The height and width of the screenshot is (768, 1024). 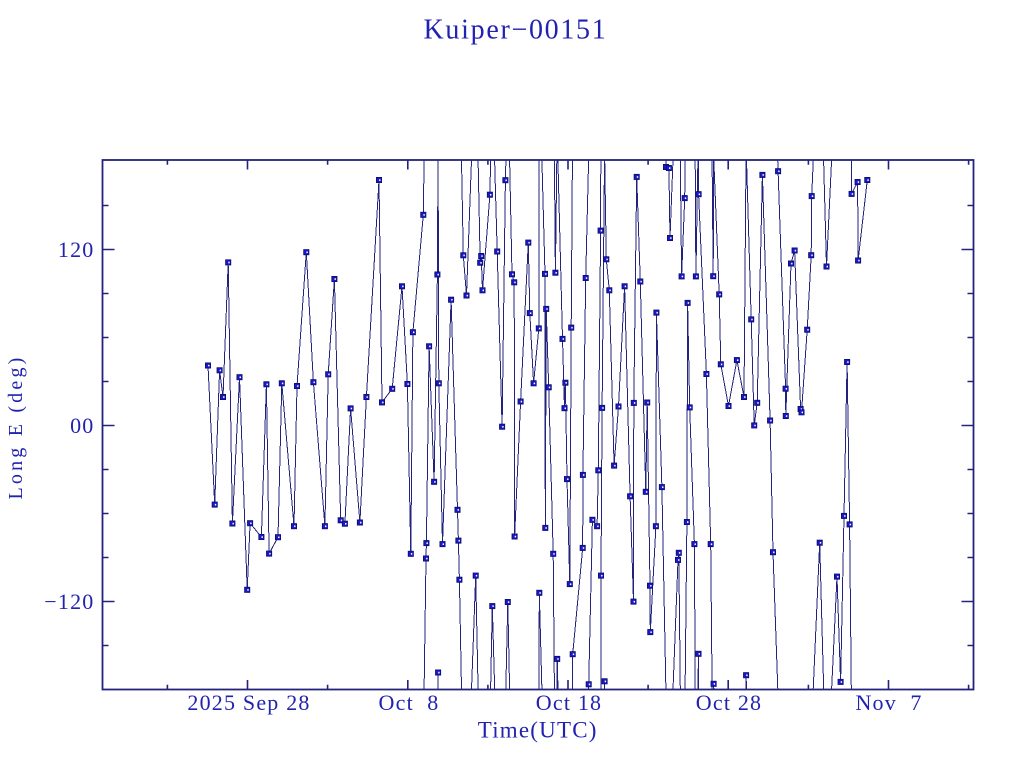 What do you see at coordinates (569, 702) in the screenshot?
I see `svg-text: Oct 18` at bounding box center [569, 702].